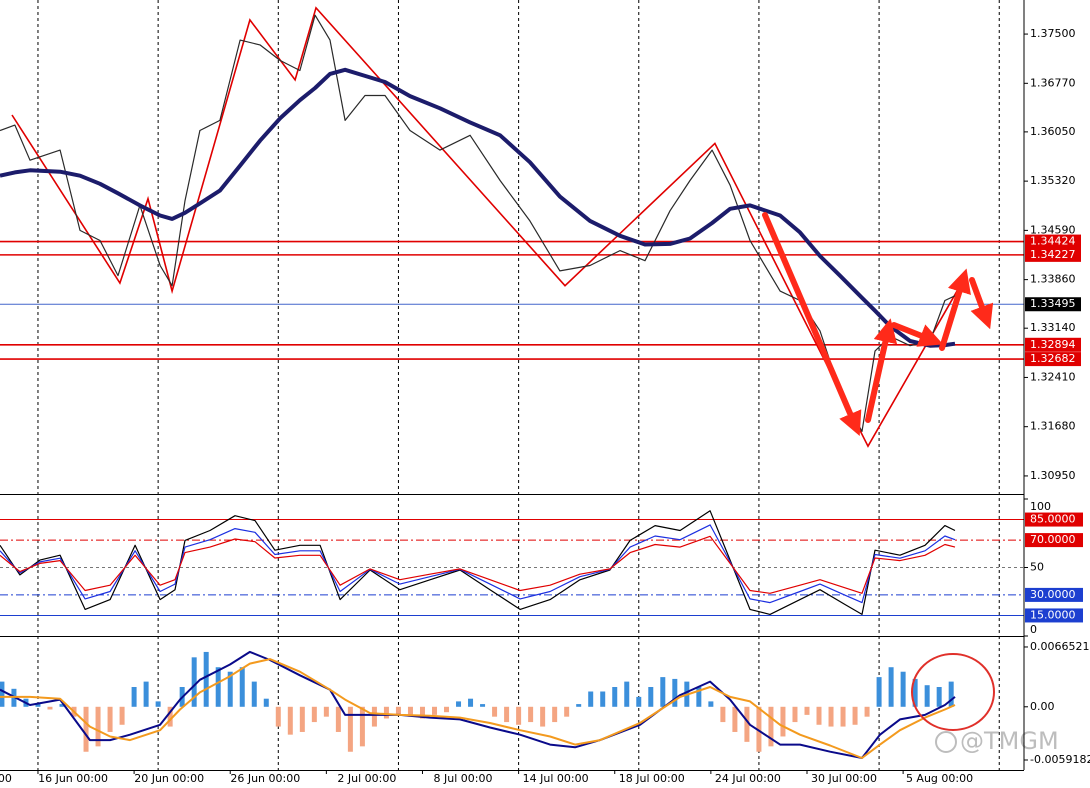 This screenshot has width=1090, height=788. I want to click on x-tick-label: 24 Jul 00:00, so click(748, 778).